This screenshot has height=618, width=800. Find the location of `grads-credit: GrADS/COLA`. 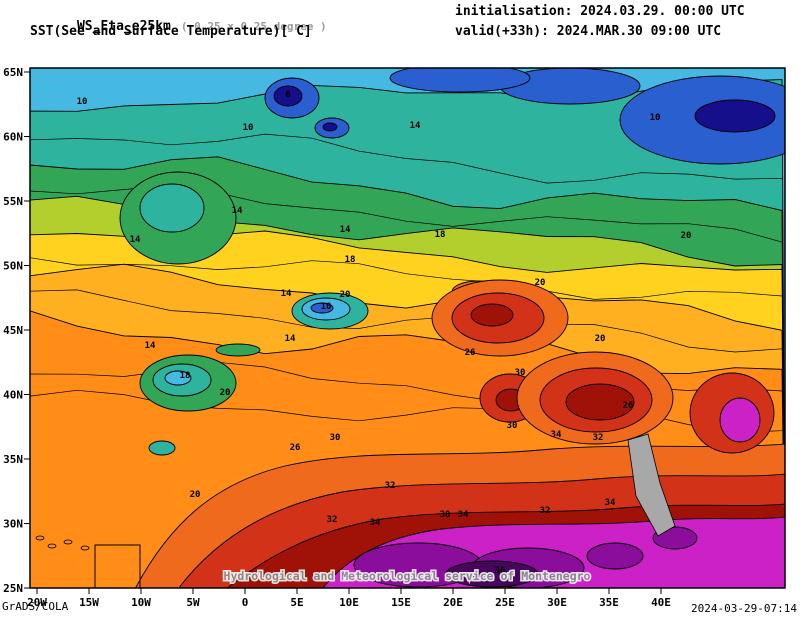

grads-credit: GrADS/COLA is located at coordinates (35, 606).